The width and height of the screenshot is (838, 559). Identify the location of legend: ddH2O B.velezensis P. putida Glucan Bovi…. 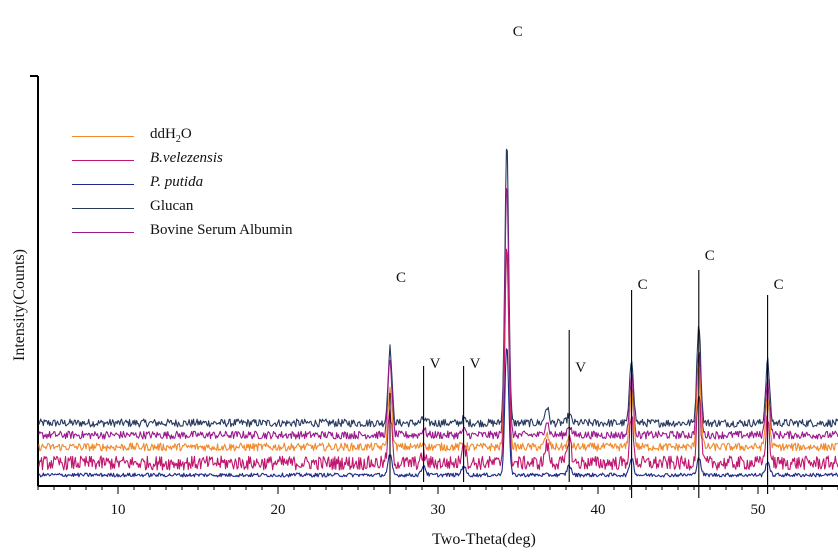
(207, 184).